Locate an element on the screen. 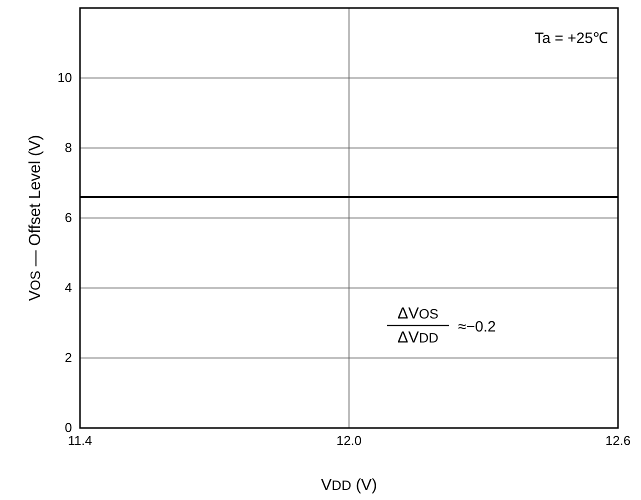 The image size is (641, 500). x-axis-title: VDD (V) is located at coordinates (349, 485).